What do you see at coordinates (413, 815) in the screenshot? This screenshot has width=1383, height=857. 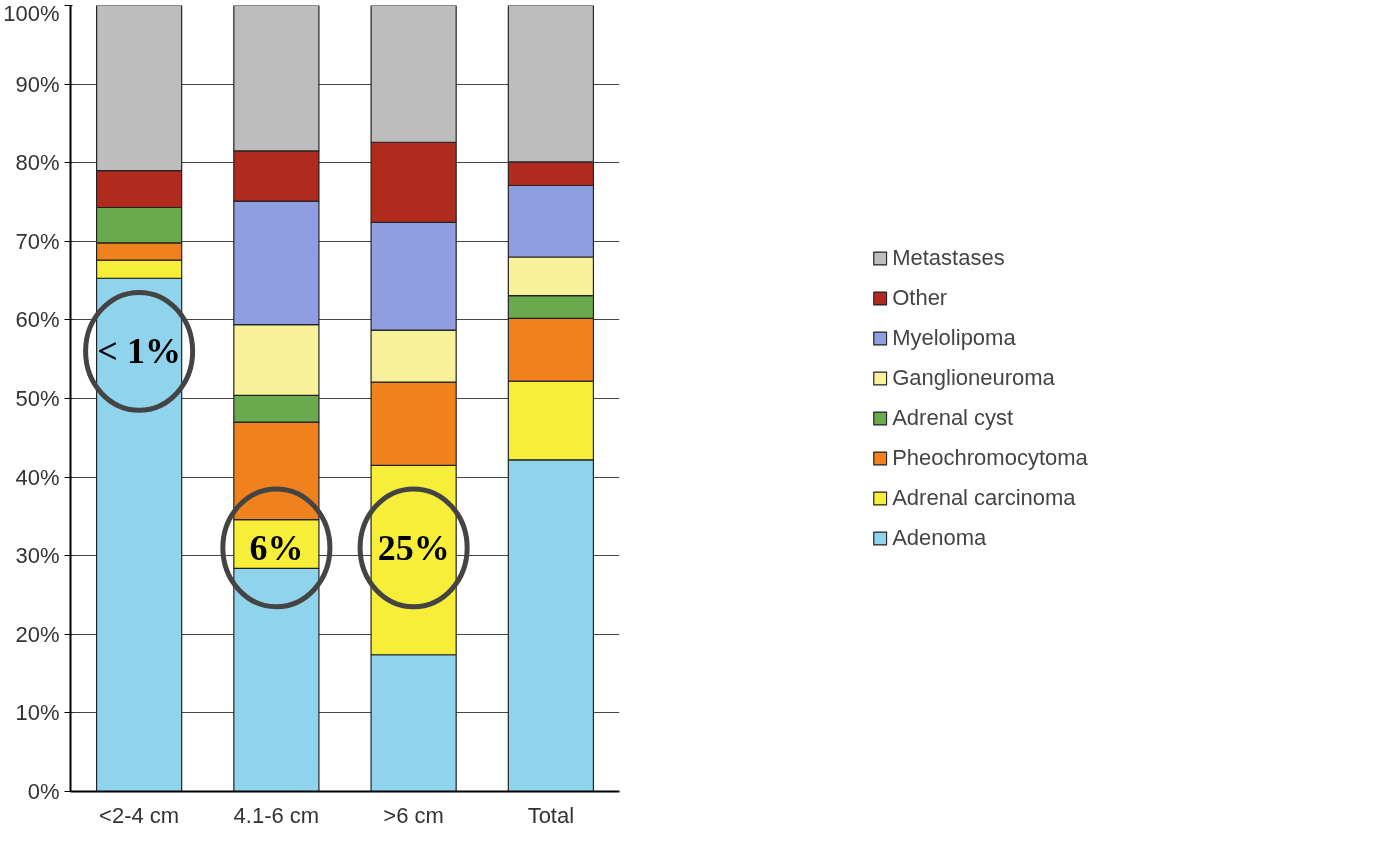 I see `x-tick-label: >6 cm` at bounding box center [413, 815].